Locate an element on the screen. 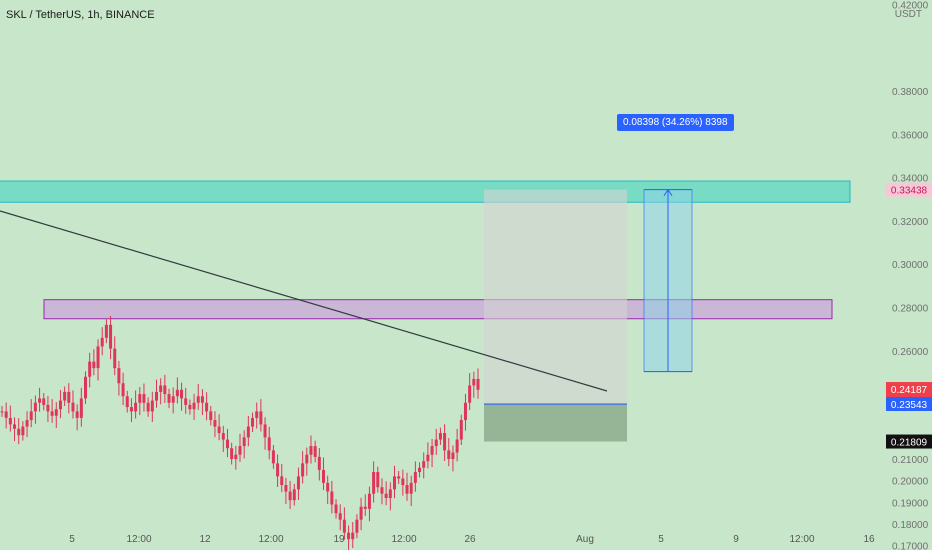 Image resolution: width=932 pixels, height=550 pixels. y-tick-label: 0.38000 is located at coordinates (910, 92).